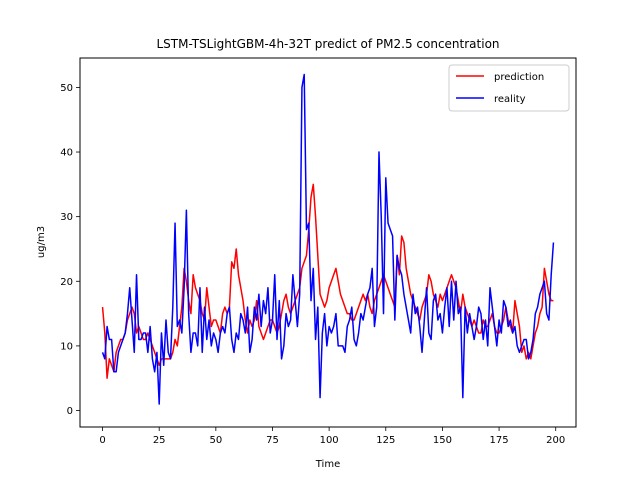 This screenshot has width=640, height=480. Describe the element at coordinates (510, 99) in the screenshot. I see `legend-label-reality: reality` at that location.